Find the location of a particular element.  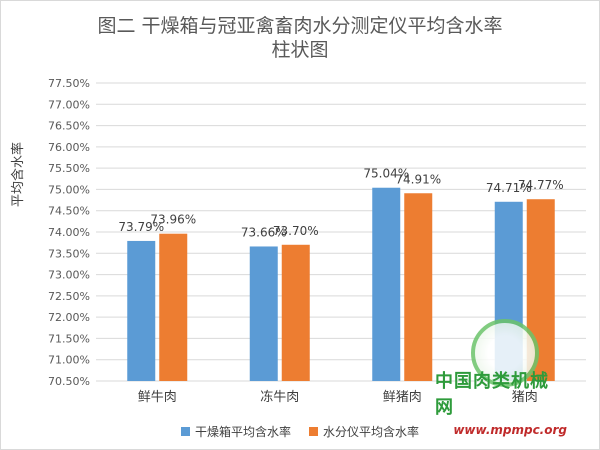

legend-swatch-blue is located at coordinates (185, 431).